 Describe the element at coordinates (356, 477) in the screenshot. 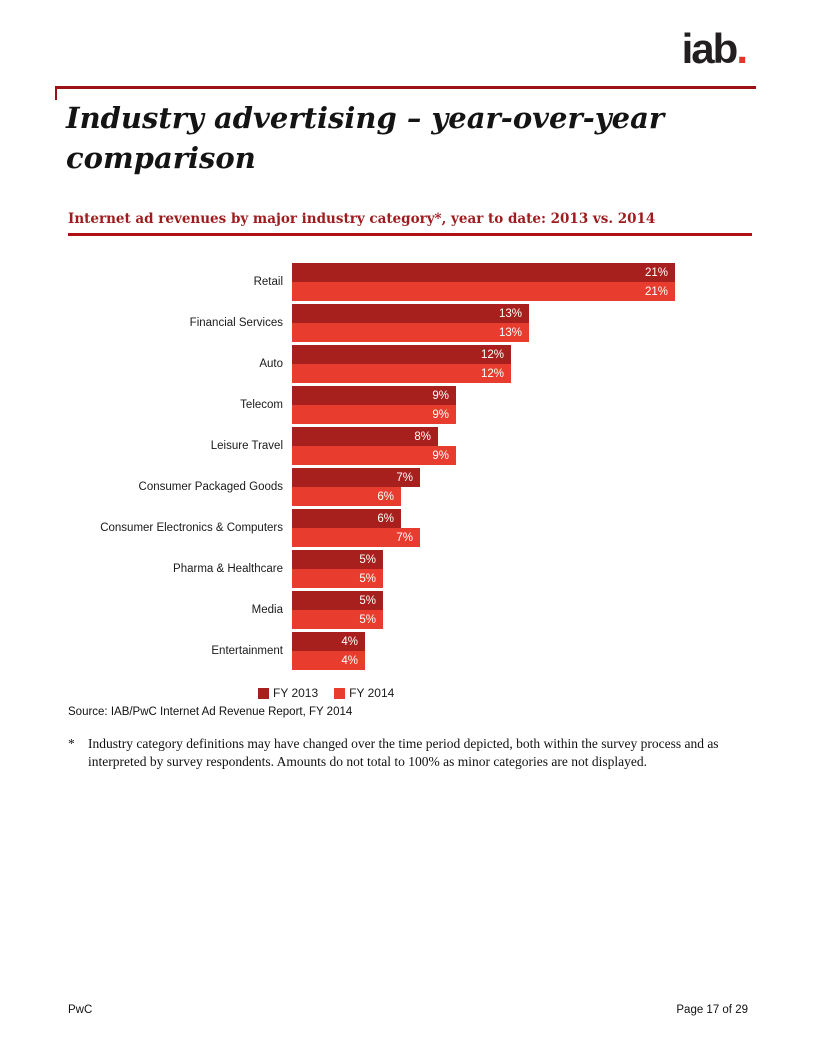

I see `bar-fy-2013: 7%` at that location.